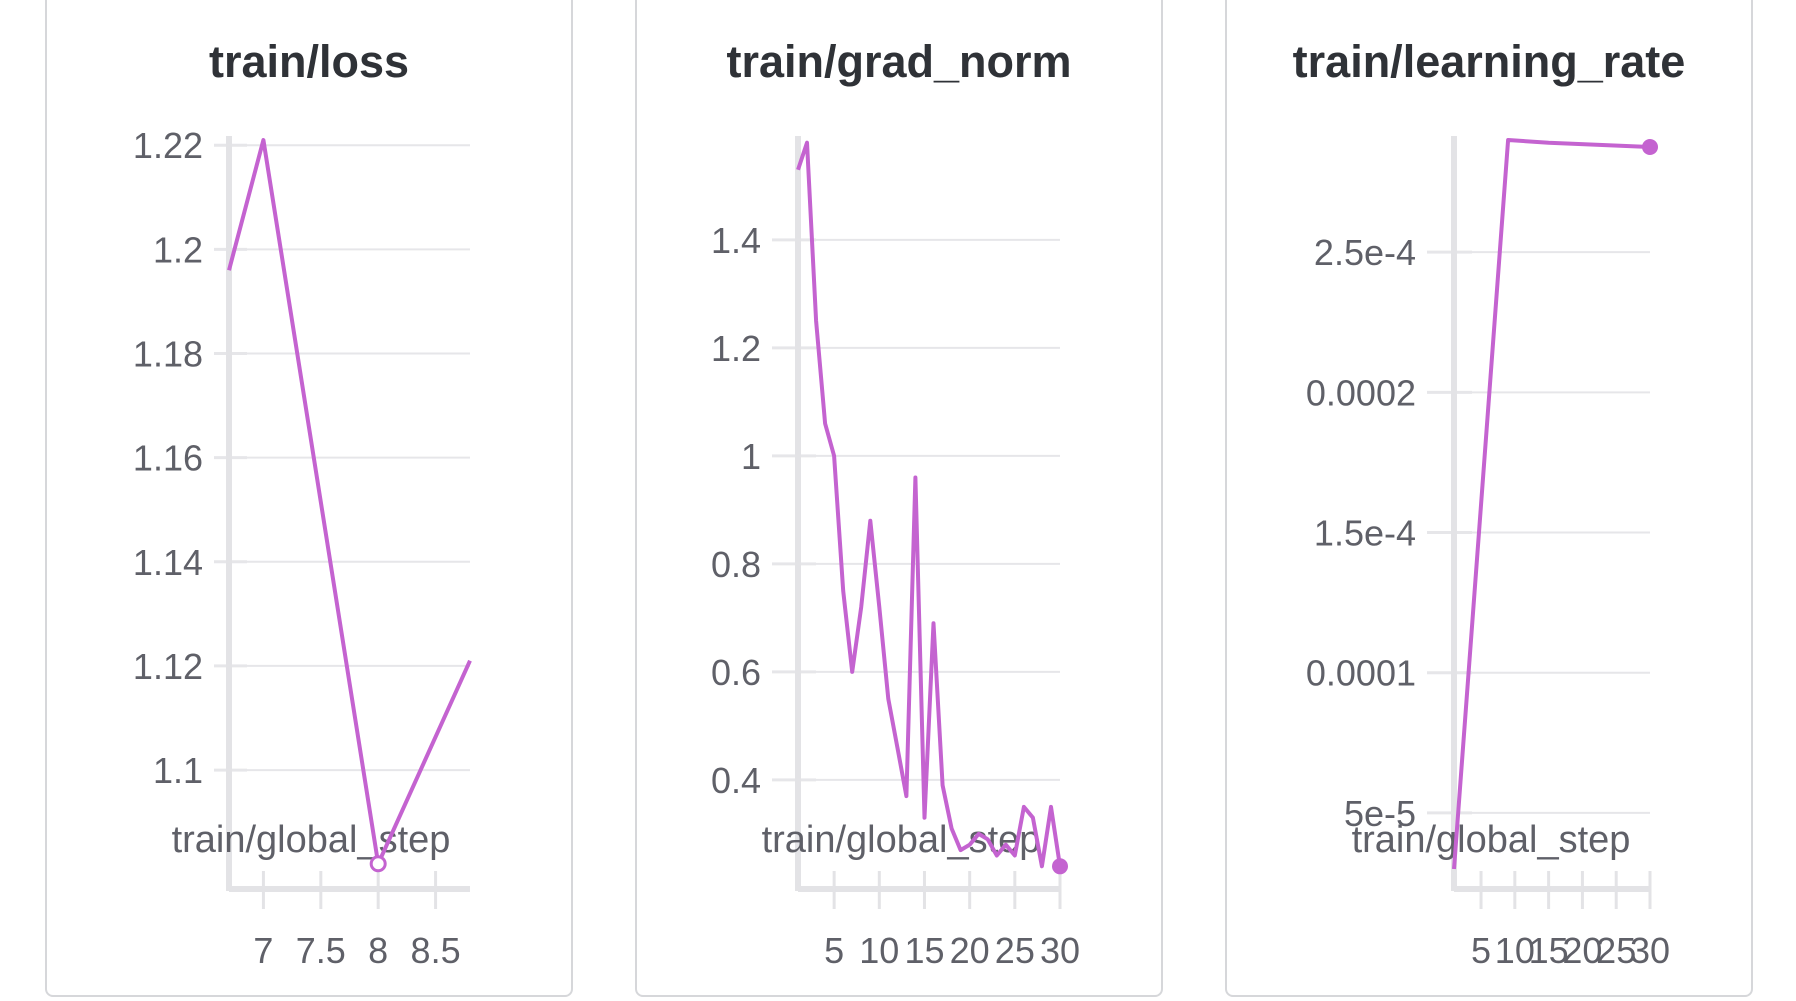 This screenshot has height=1001, width=1796. I want to click on y-tick-label: 5e-5, so click(1380, 813).